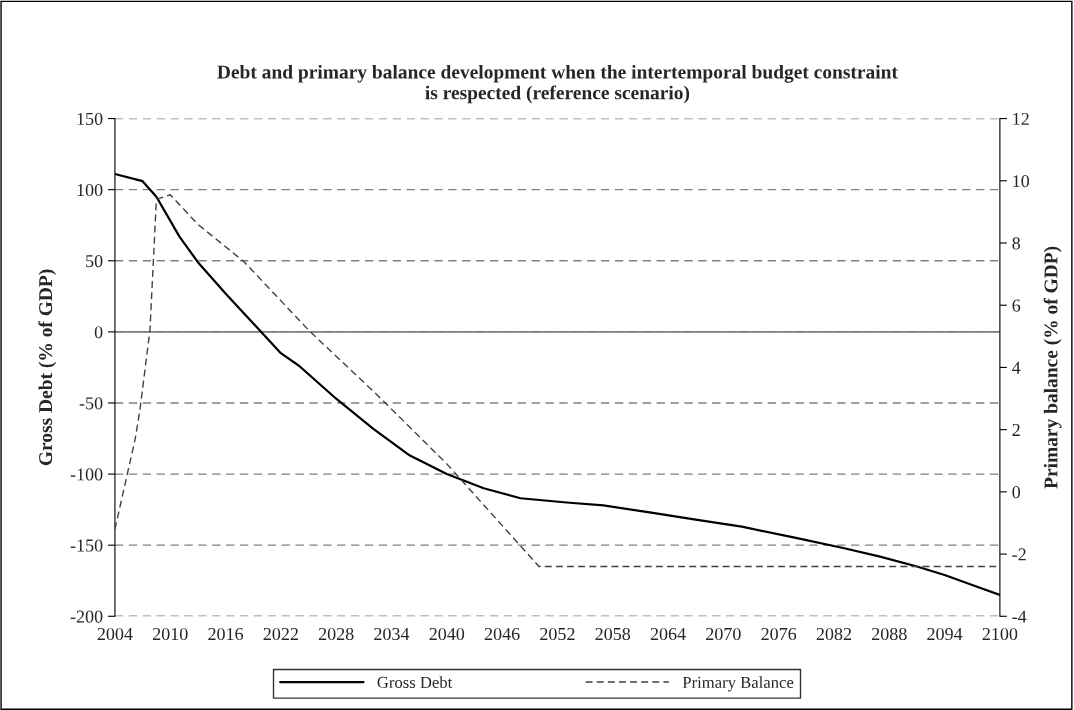 This screenshot has width=1074, height=710. Describe the element at coordinates (115, 634) in the screenshot. I see `x-tick-label: 2004` at that location.